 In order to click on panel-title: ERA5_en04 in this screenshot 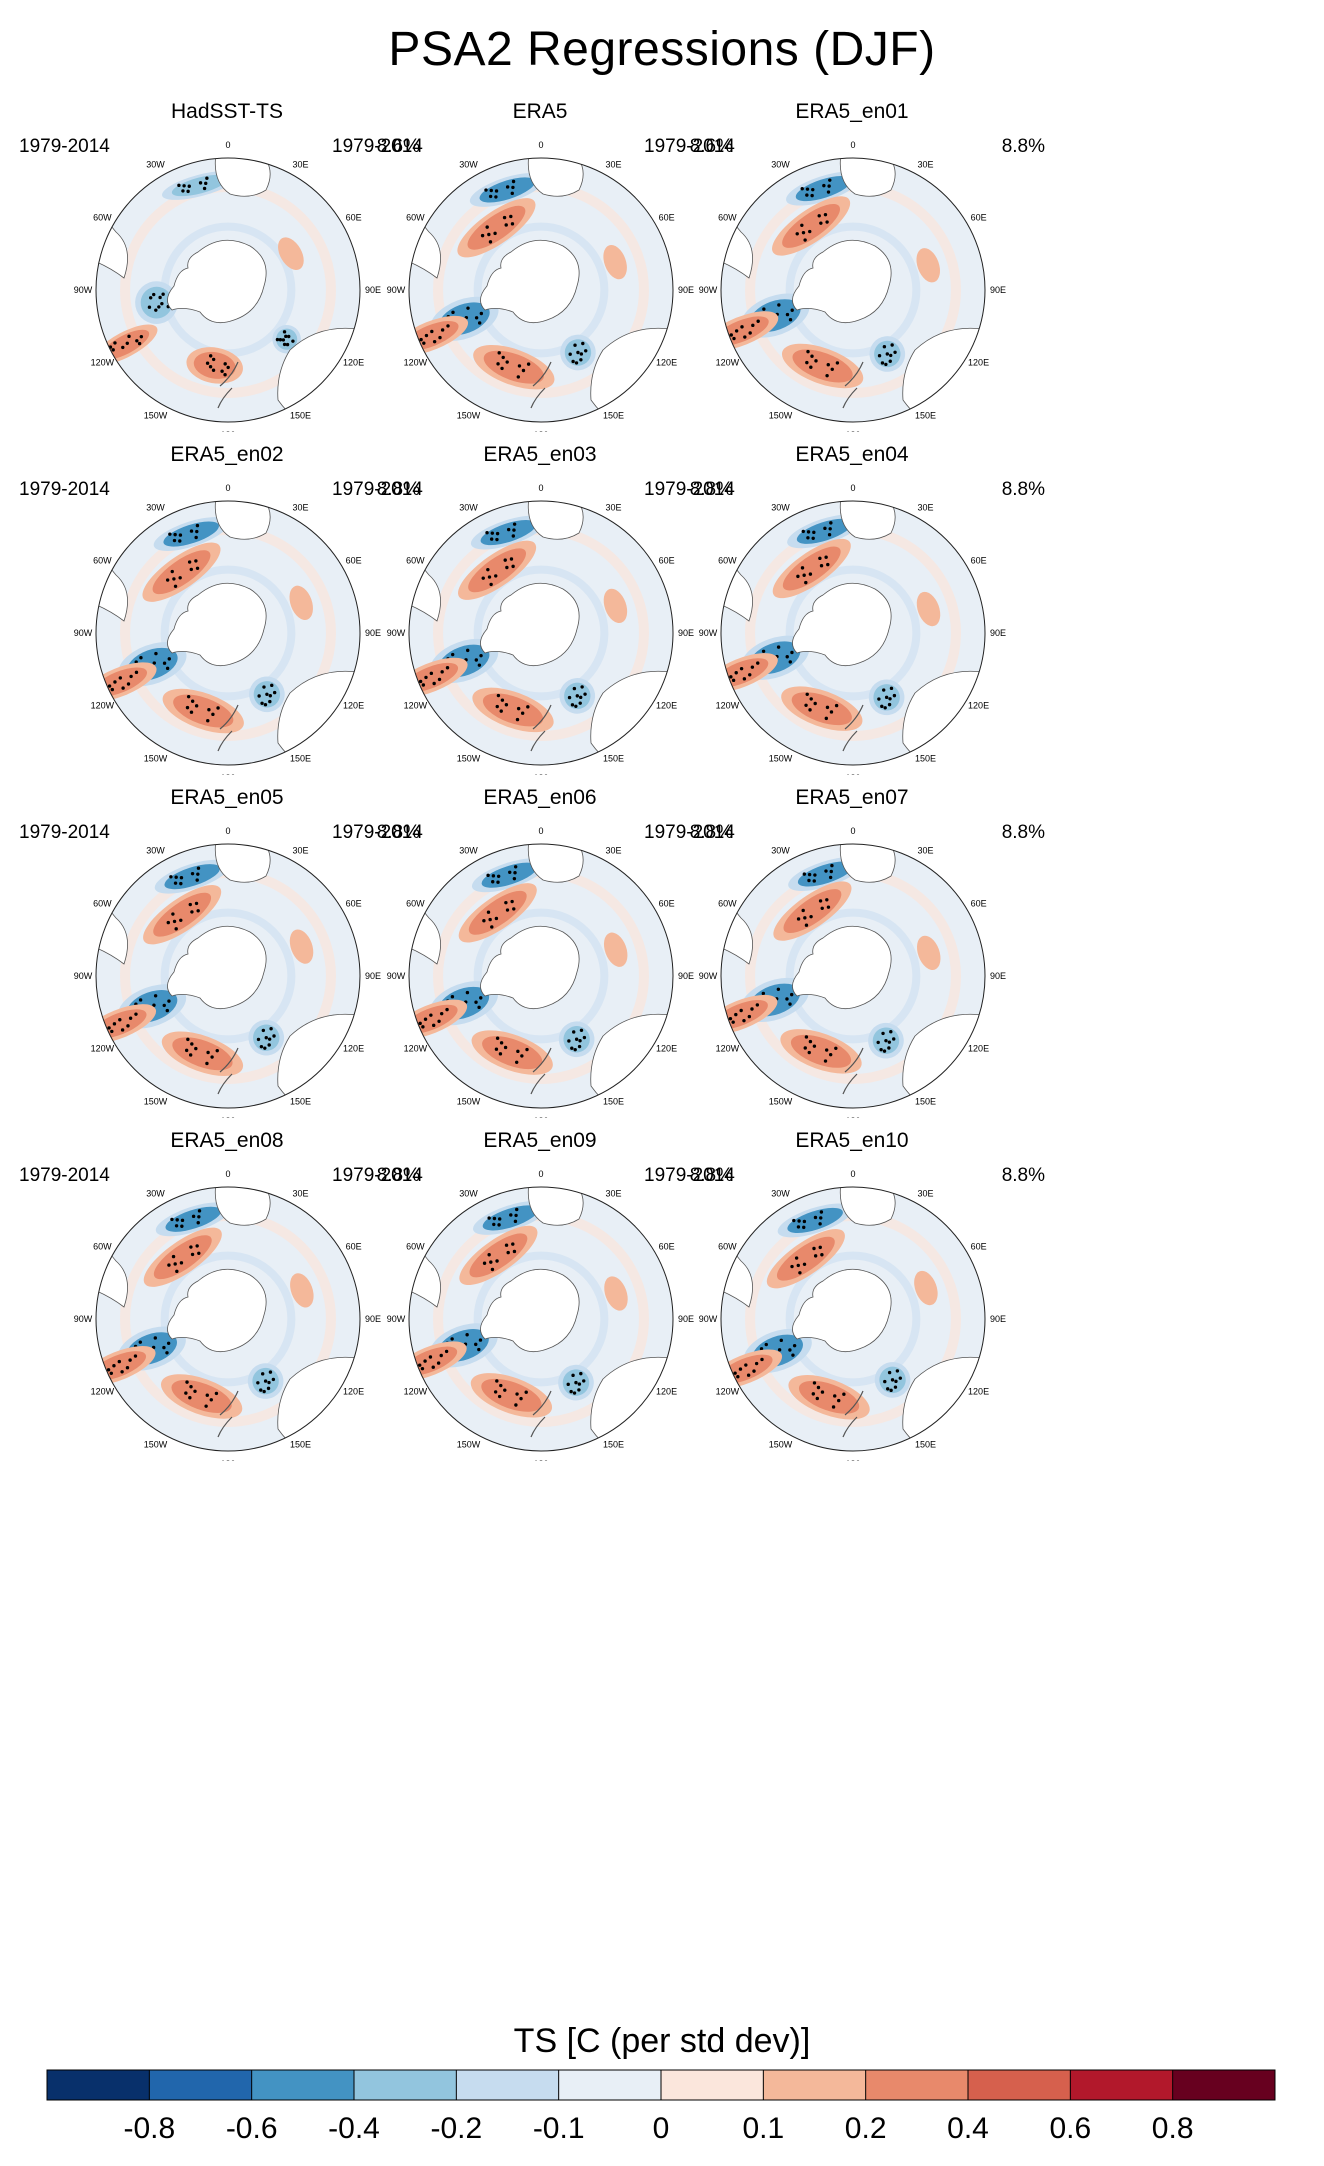, I will do `click(852, 454)`.